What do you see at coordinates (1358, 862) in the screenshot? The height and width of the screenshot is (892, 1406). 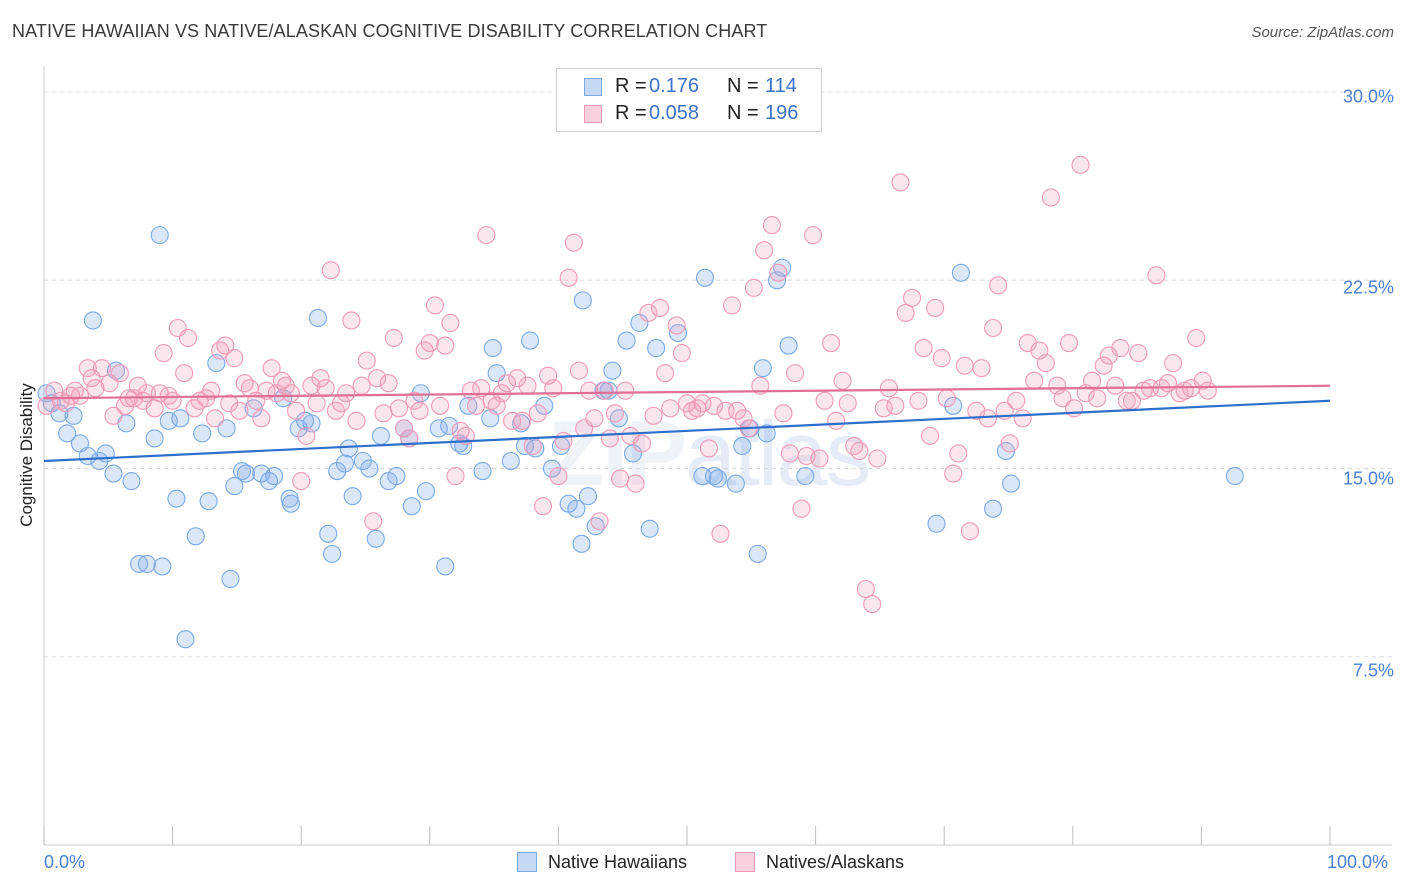 I see `x-tick-label: 100.0%` at bounding box center [1358, 862].